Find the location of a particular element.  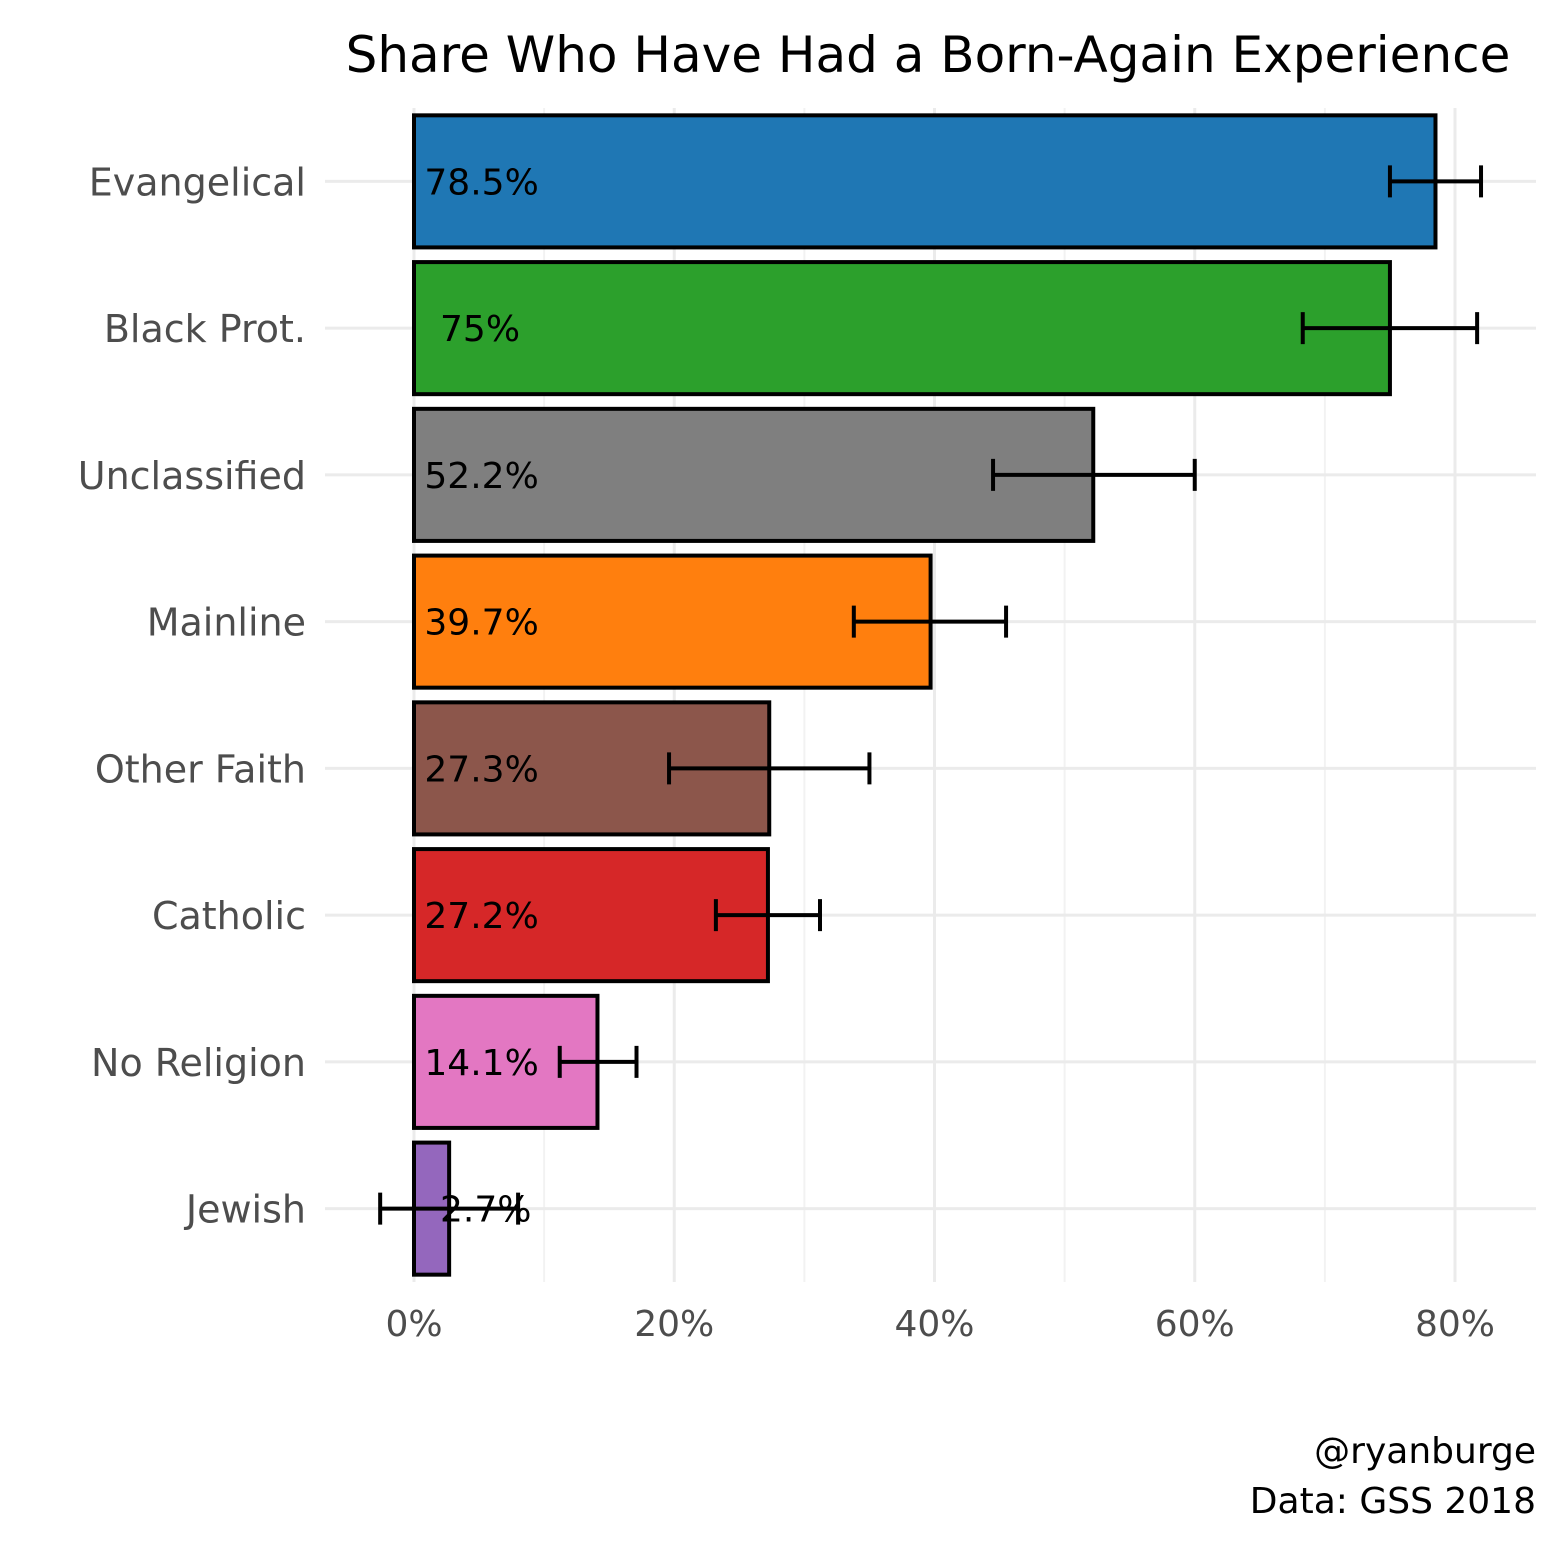

bar-mainline is located at coordinates (672, 621).